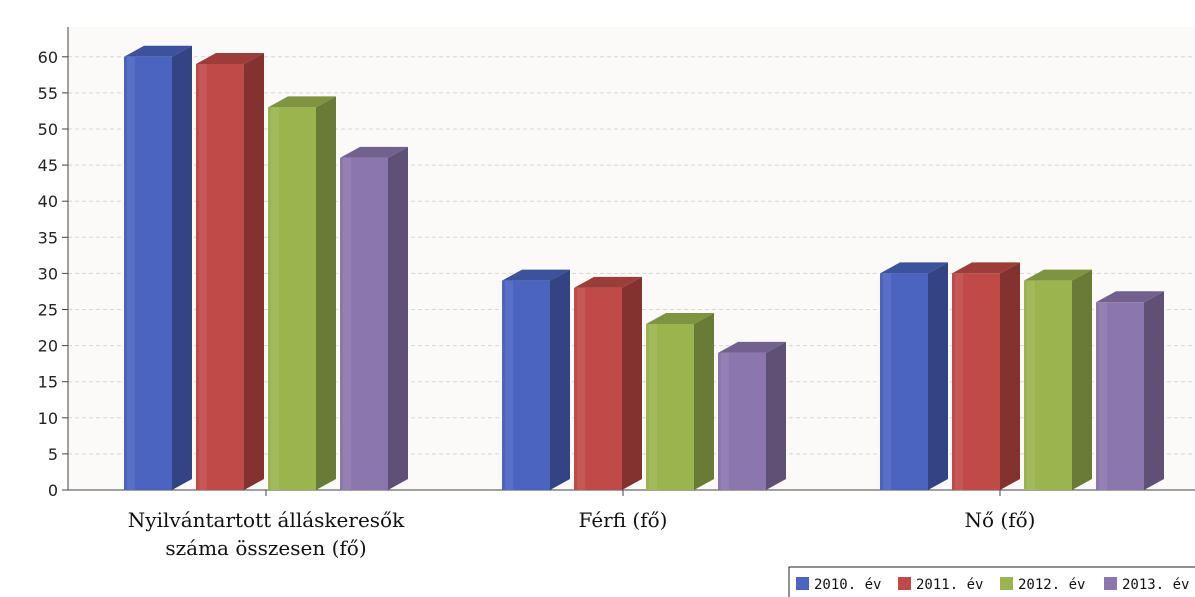 This screenshot has width=1195, height=597. I want to click on y-tick-label: 45, so click(48, 165).